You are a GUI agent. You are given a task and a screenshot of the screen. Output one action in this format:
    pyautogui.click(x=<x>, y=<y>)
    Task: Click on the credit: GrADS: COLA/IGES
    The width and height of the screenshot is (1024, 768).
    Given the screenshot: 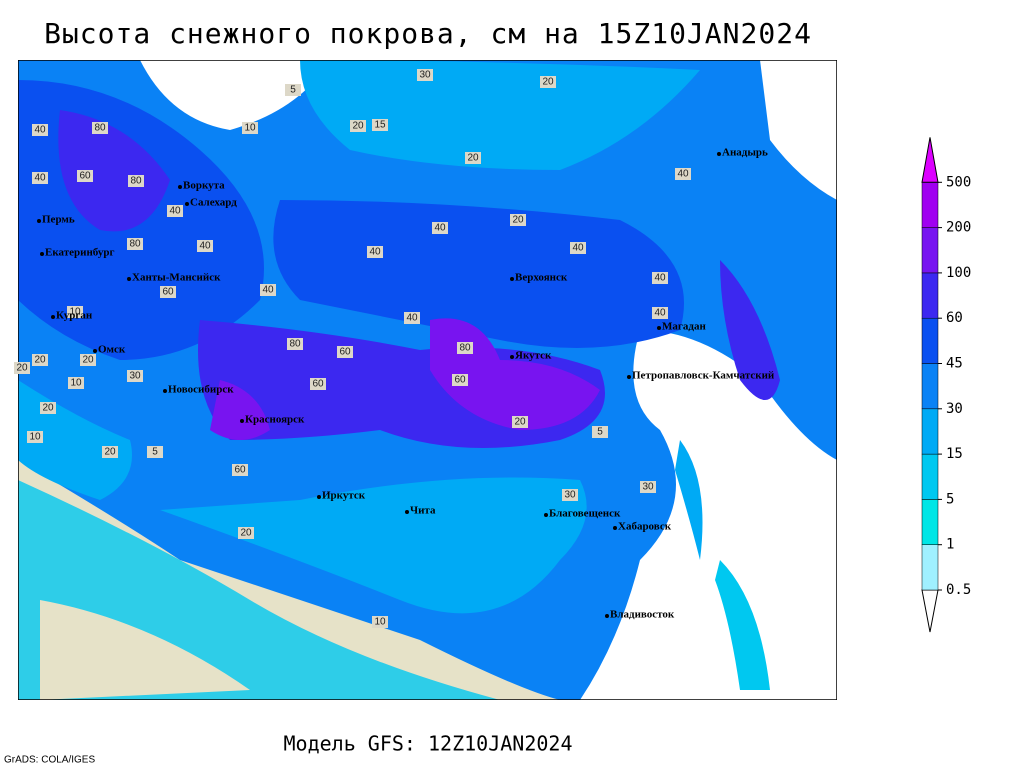 What is the action you would take?
    pyautogui.click(x=49, y=760)
    